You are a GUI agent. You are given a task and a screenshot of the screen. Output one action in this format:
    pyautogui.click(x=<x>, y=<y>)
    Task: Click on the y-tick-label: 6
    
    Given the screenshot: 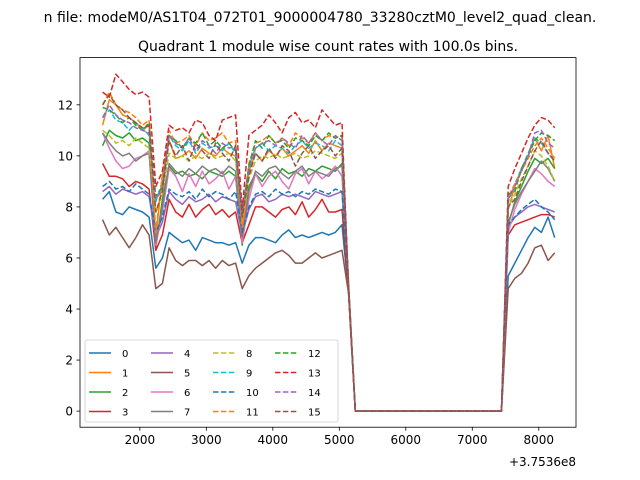 What is the action you would take?
    pyautogui.click(x=69, y=258)
    